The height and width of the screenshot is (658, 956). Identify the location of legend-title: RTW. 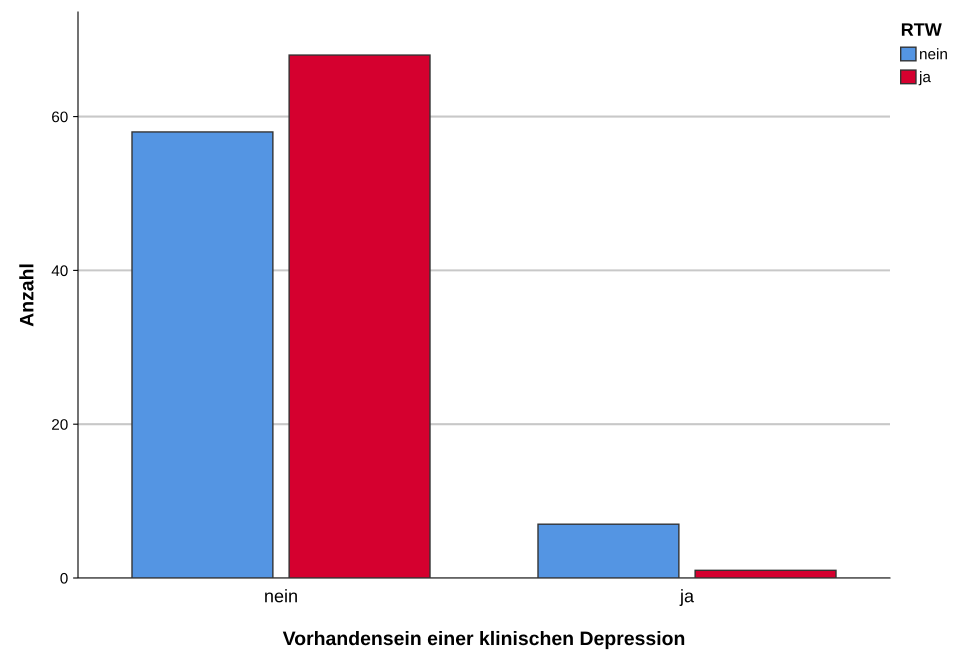
(922, 29).